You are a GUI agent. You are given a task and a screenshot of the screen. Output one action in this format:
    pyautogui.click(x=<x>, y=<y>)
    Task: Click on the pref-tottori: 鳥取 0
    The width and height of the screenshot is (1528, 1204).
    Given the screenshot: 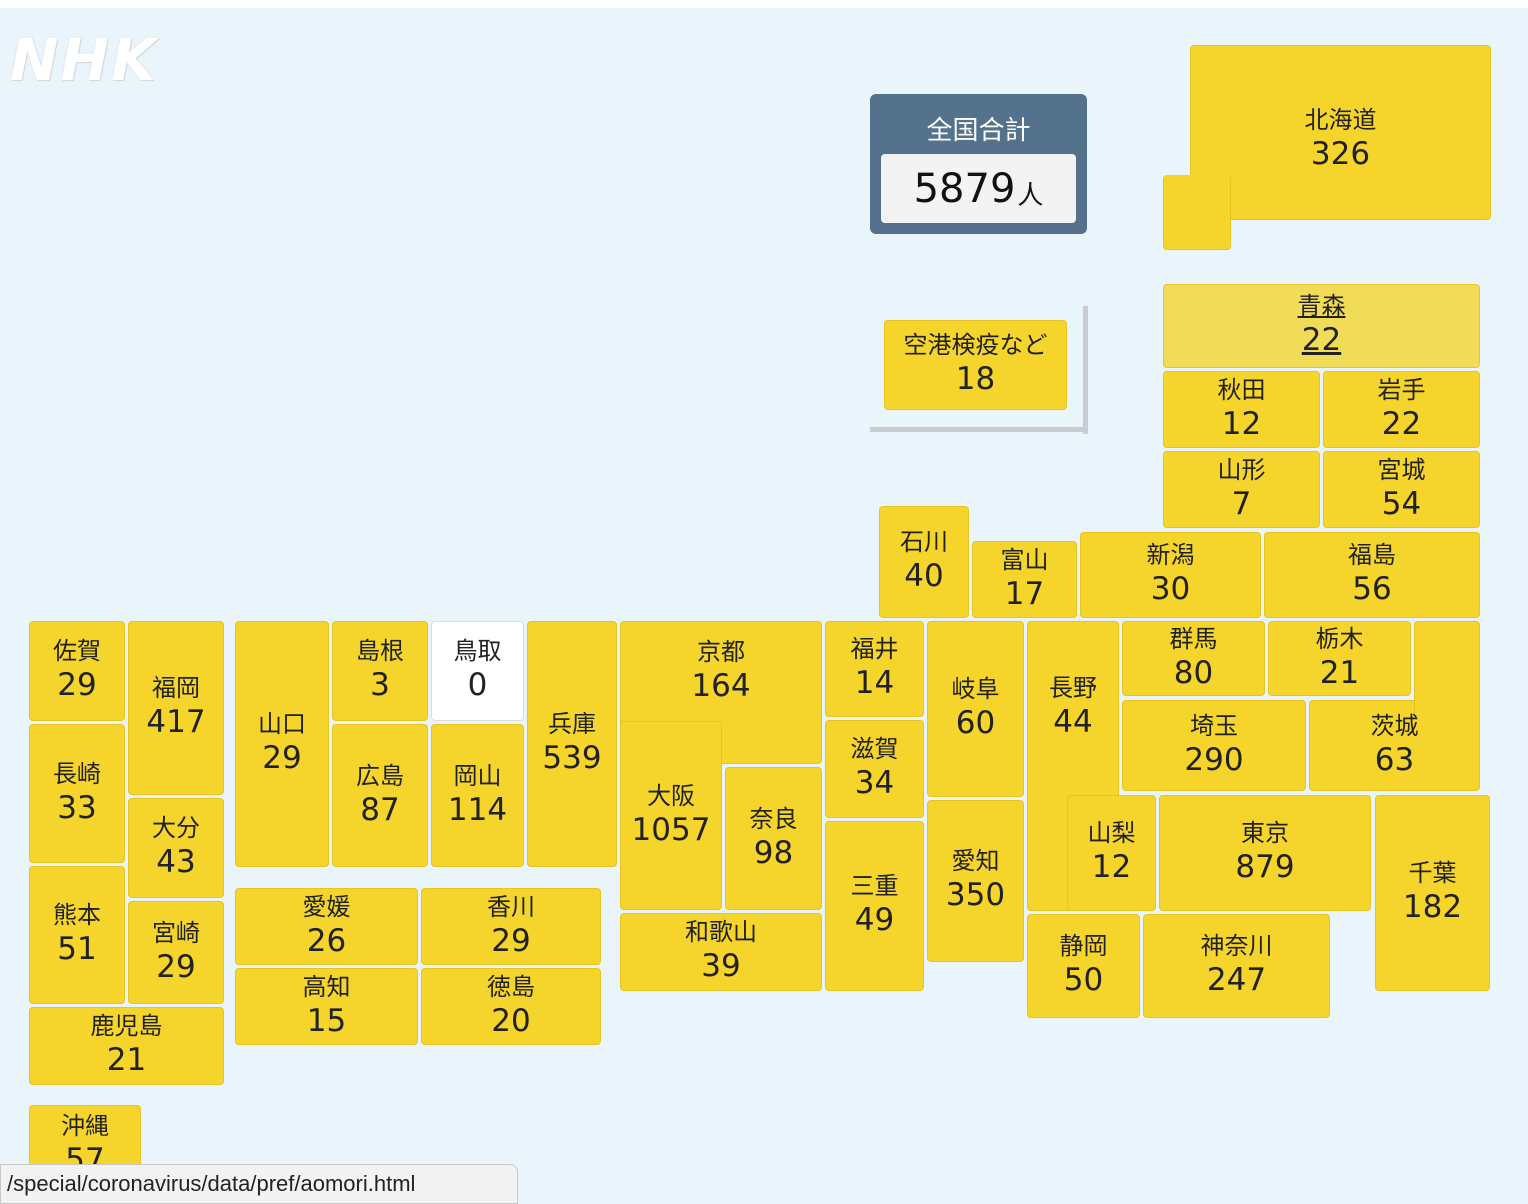 What is the action you would take?
    pyautogui.click(x=477, y=671)
    